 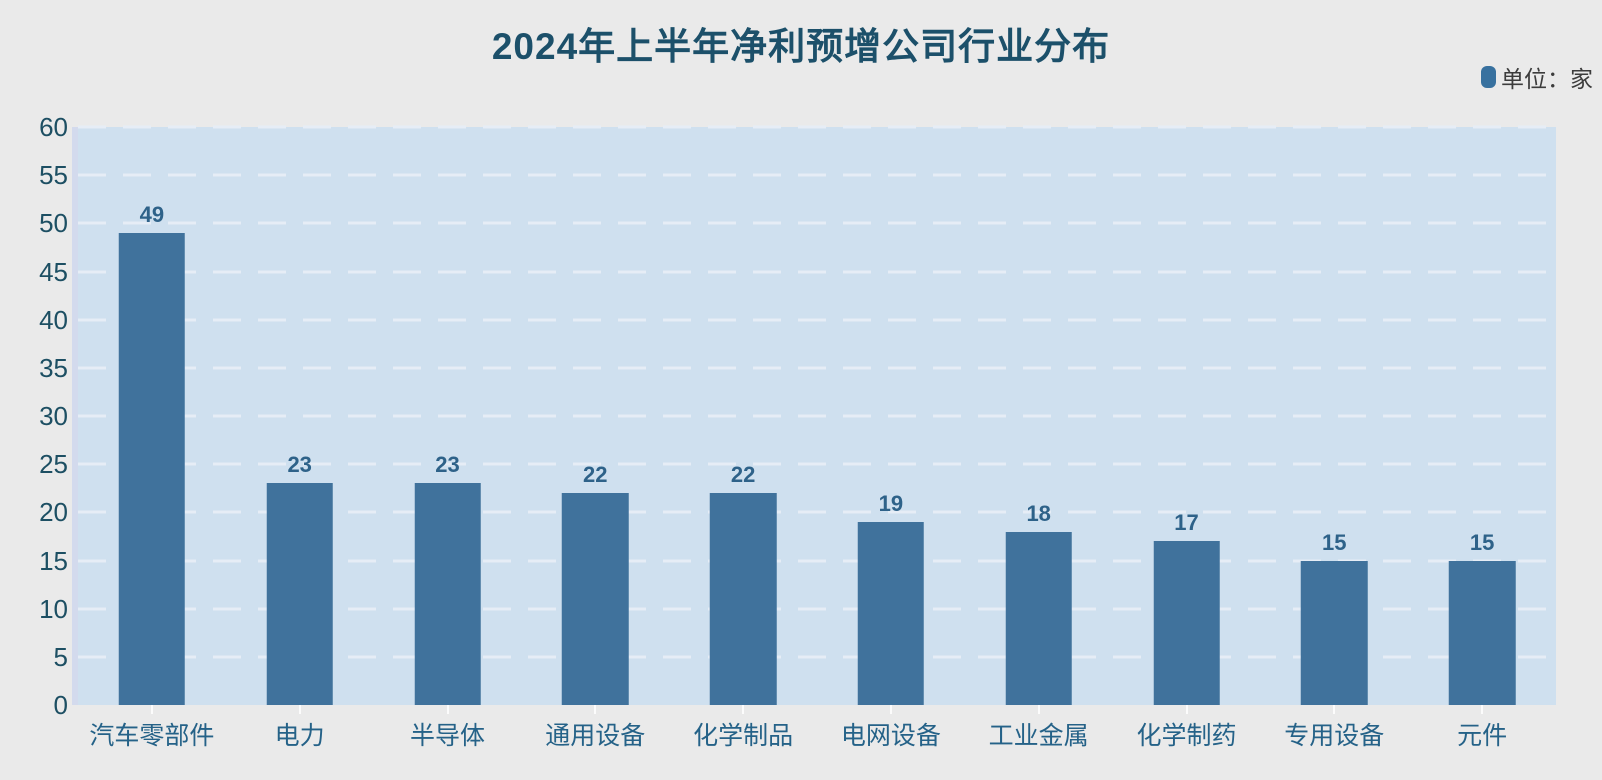 What do you see at coordinates (152, 736) in the screenshot?
I see `x-axis-label: 汽车零部件` at bounding box center [152, 736].